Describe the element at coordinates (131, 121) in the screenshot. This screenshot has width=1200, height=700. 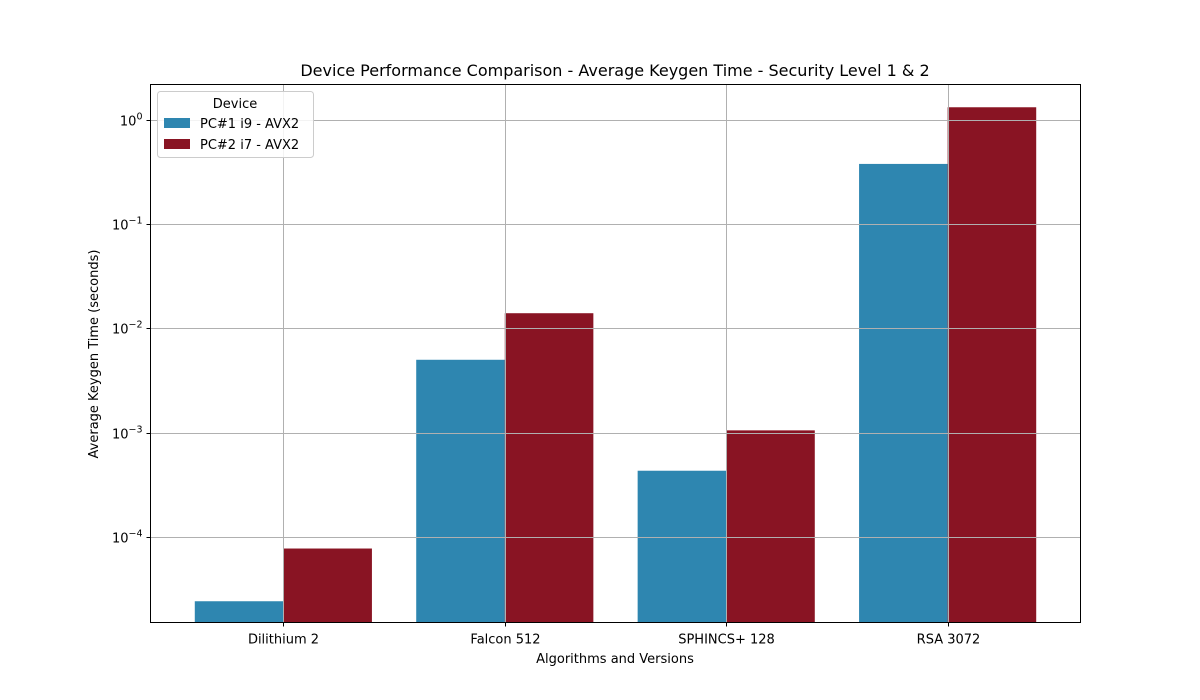
I see `y-tick-label: 10⁰` at that location.